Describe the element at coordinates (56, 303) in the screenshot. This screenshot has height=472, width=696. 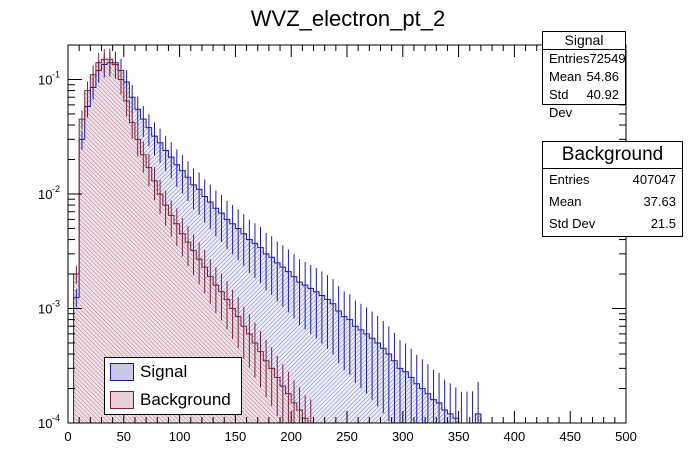
I see `y-tick-exponent: -3` at that location.